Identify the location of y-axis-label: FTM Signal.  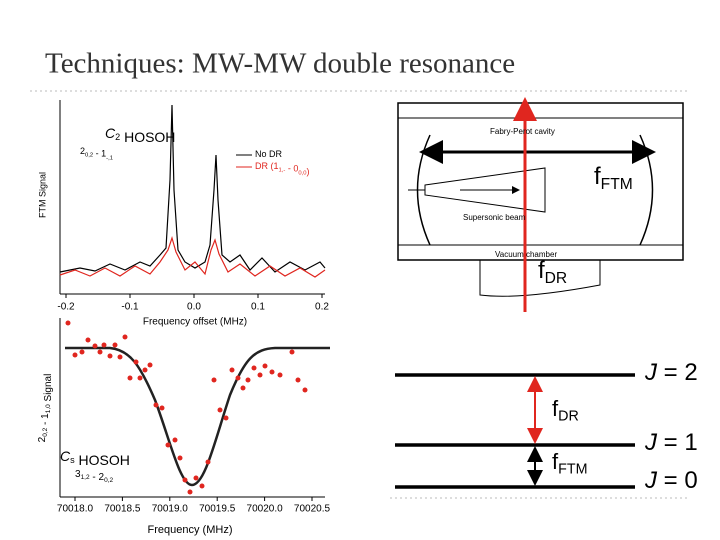
(42, 195).